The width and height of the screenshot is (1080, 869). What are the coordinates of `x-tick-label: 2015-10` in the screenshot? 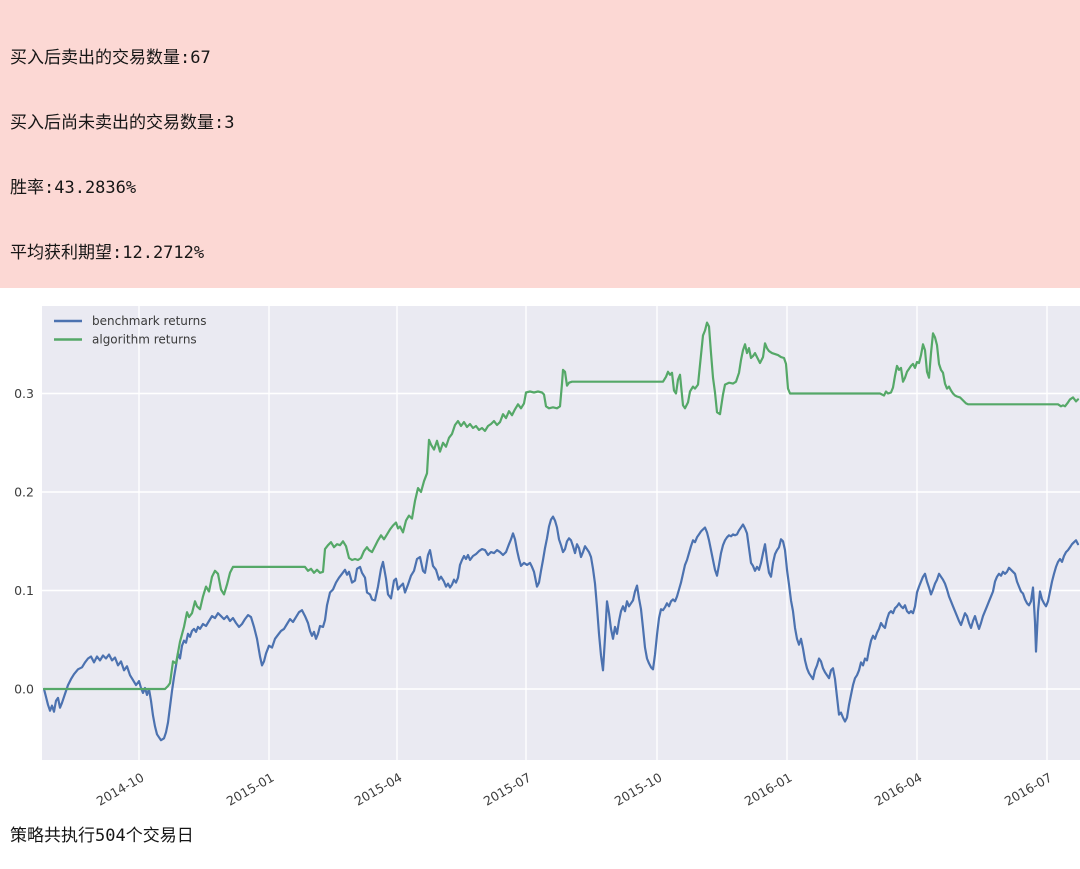 It's located at (638, 788).